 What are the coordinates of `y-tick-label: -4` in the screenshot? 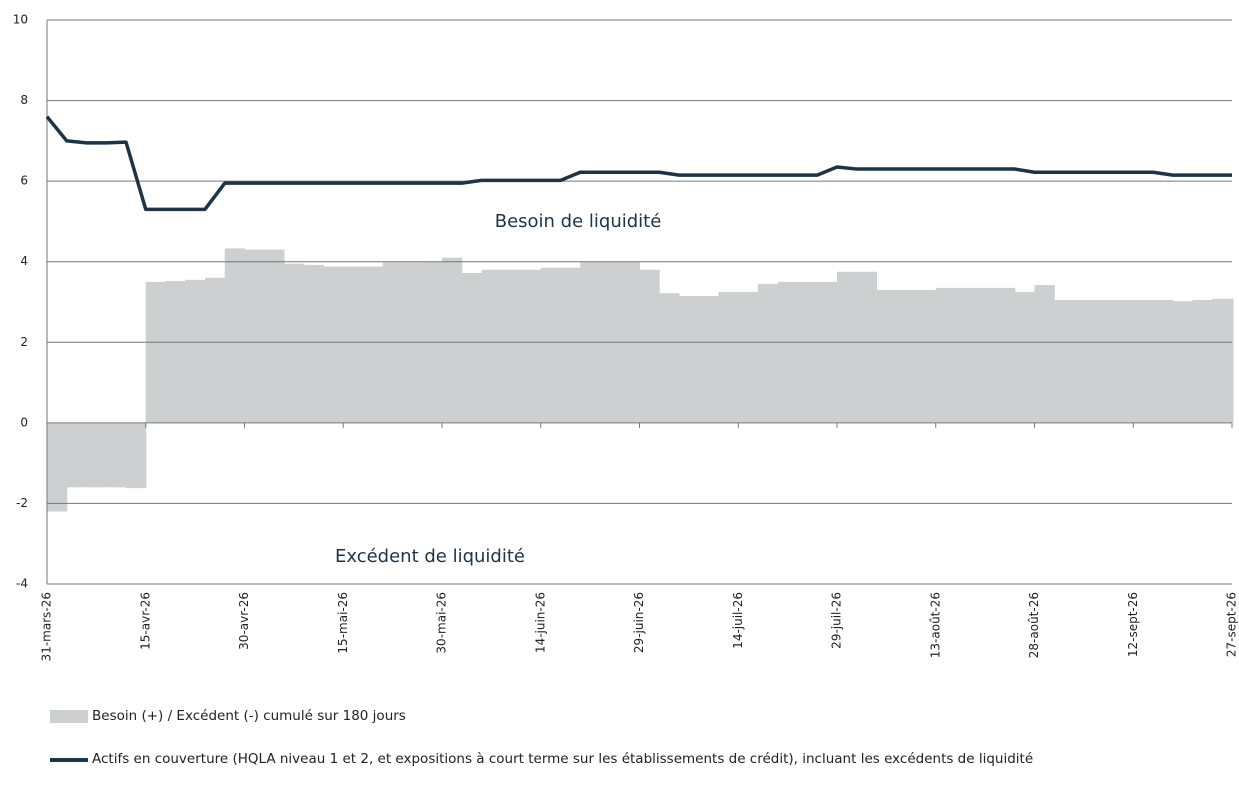 It's located at (22, 584).